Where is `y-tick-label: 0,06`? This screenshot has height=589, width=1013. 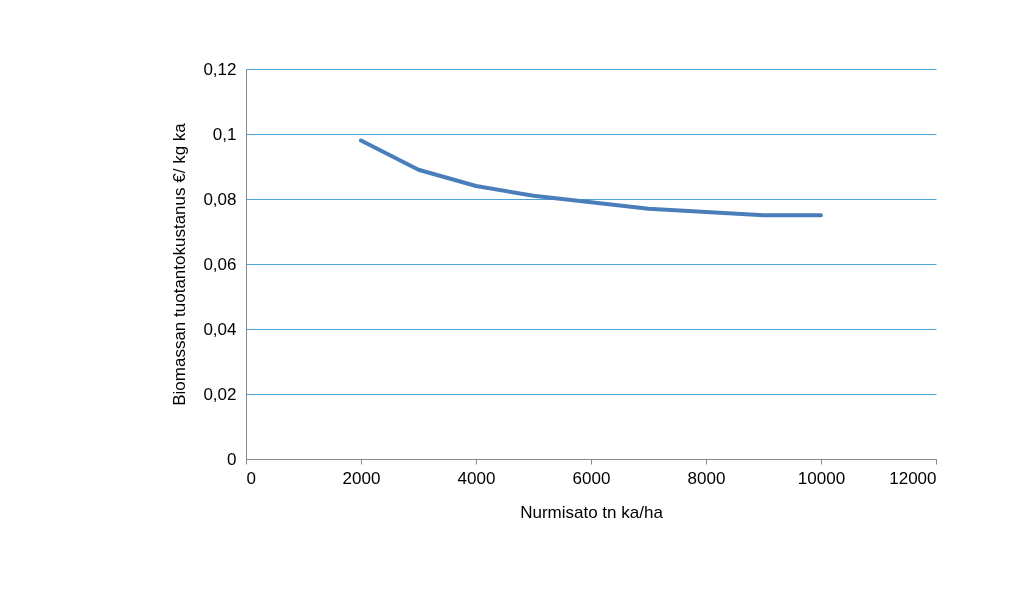
y-tick-label: 0,06 is located at coordinates (220, 264).